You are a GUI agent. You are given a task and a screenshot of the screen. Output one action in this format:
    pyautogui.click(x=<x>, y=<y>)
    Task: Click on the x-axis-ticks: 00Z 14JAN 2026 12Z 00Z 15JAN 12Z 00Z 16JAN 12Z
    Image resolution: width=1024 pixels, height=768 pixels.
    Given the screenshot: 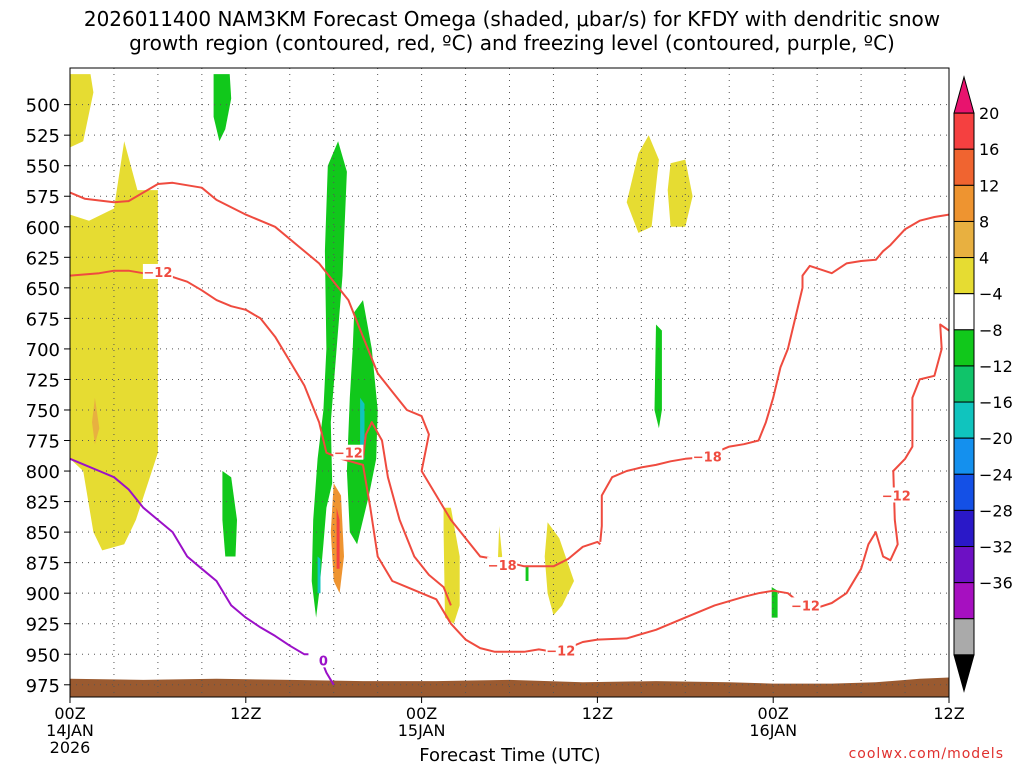 What is the action you would take?
    pyautogui.click(x=505, y=727)
    